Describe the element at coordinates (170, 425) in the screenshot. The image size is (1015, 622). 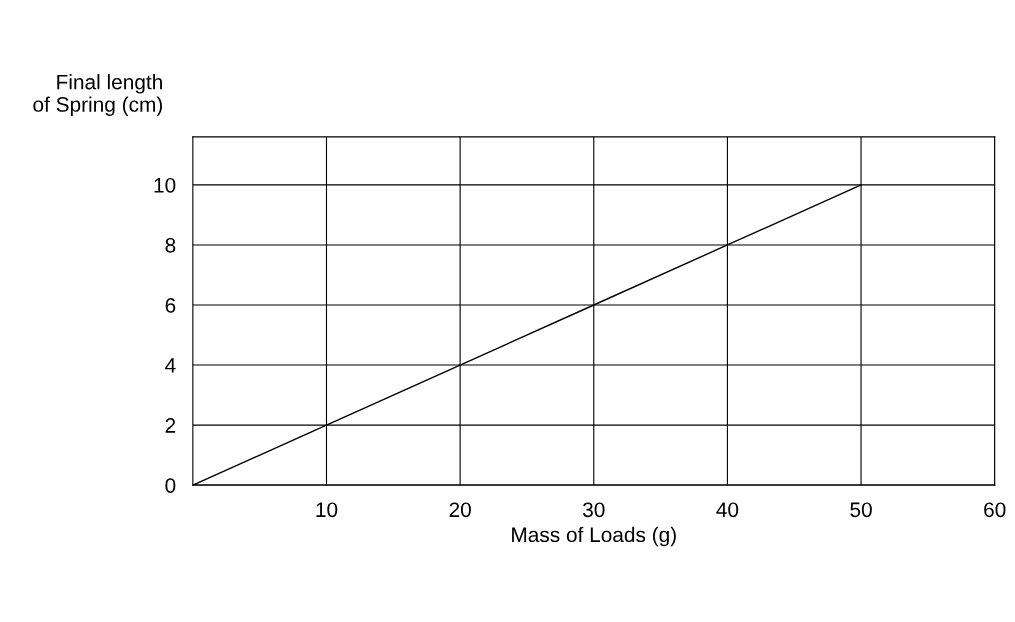
I see `y-tick-label: 2` at that location.